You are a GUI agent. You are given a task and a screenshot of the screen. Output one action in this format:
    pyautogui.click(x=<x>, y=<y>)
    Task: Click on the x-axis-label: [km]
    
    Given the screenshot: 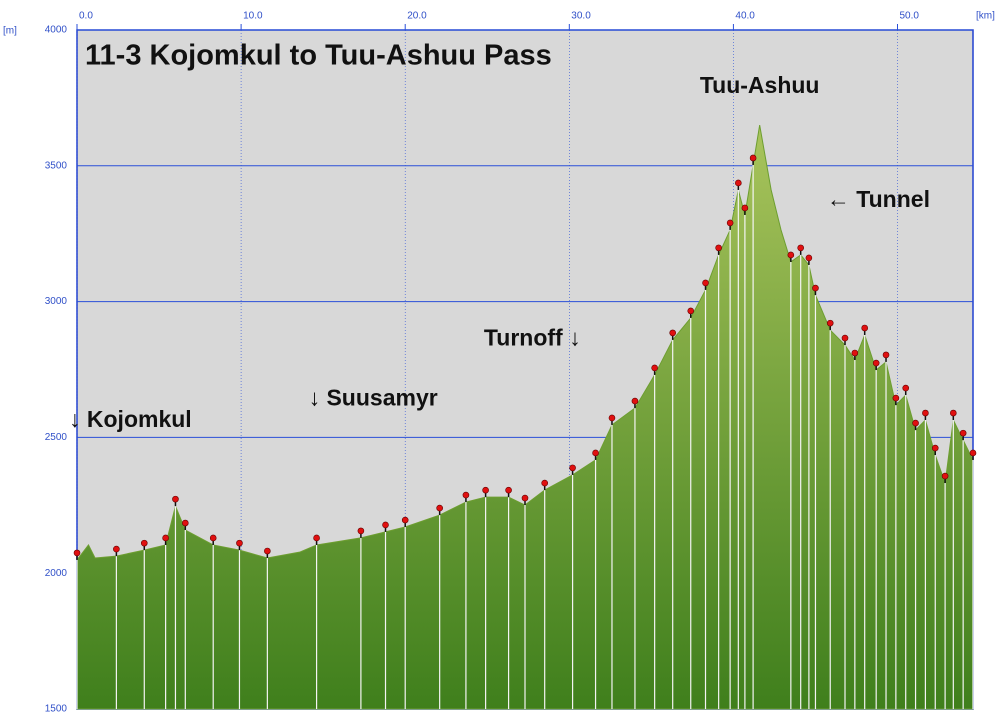 What is the action you would take?
    pyautogui.click(x=985, y=16)
    